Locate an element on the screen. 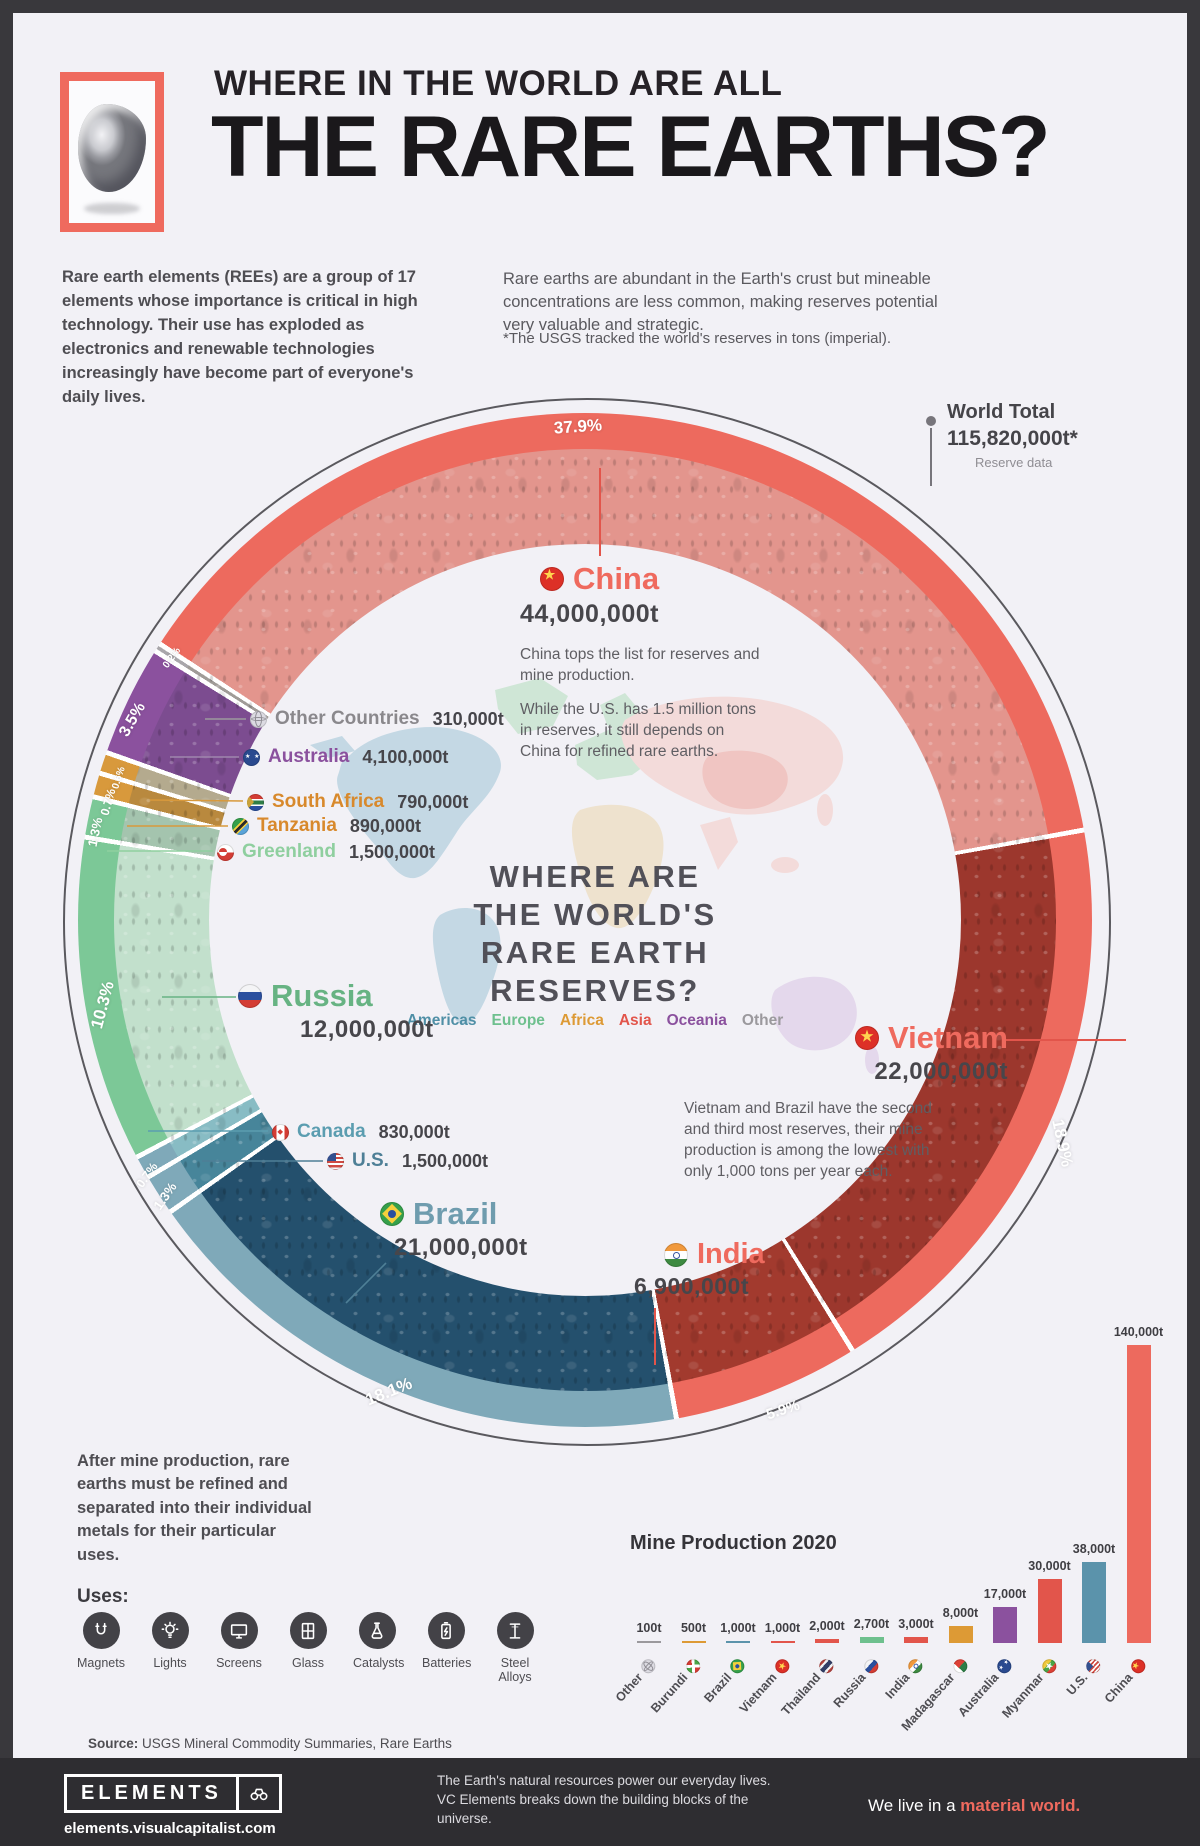 This screenshot has width=1200, height=1846. callout-russia: Russia 12,000,000t is located at coordinates (336, 1011).